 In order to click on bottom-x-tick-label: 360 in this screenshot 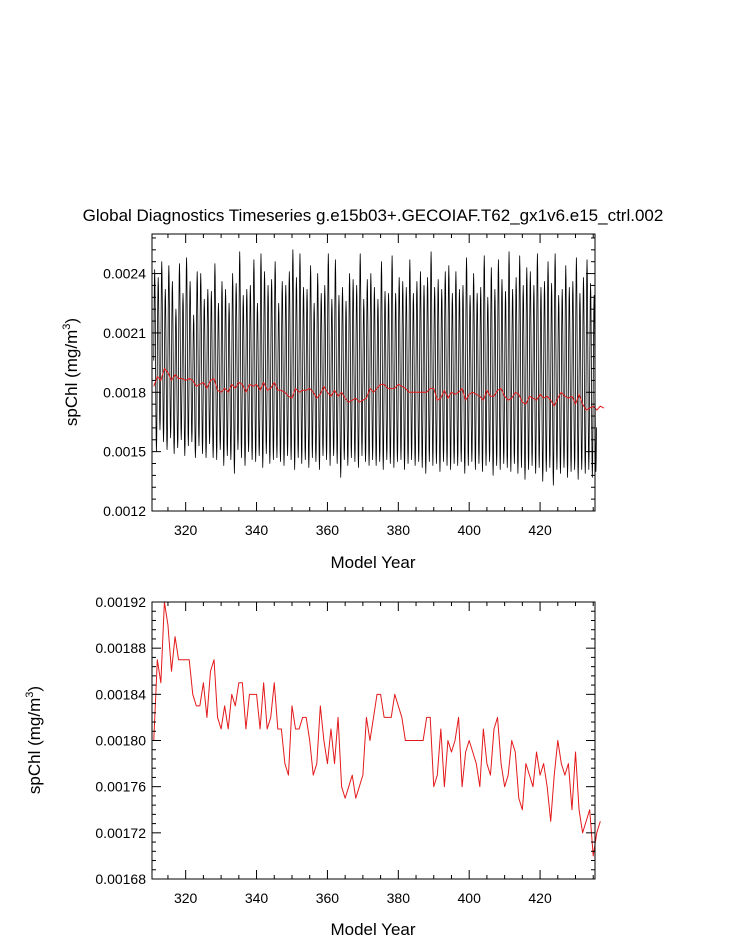, I will do `click(328, 898)`.